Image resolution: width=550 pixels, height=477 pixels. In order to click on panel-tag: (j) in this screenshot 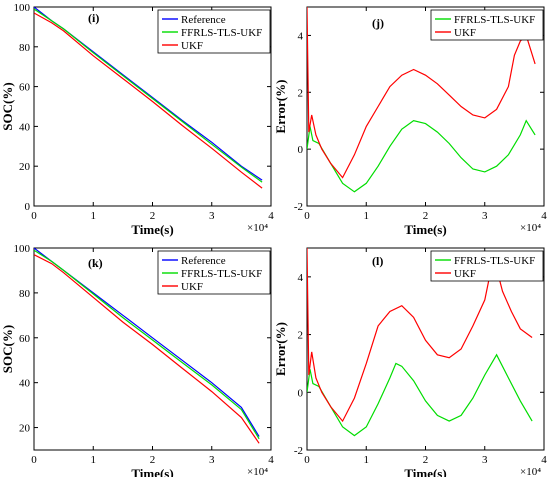, I will do `click(378, 23)`.